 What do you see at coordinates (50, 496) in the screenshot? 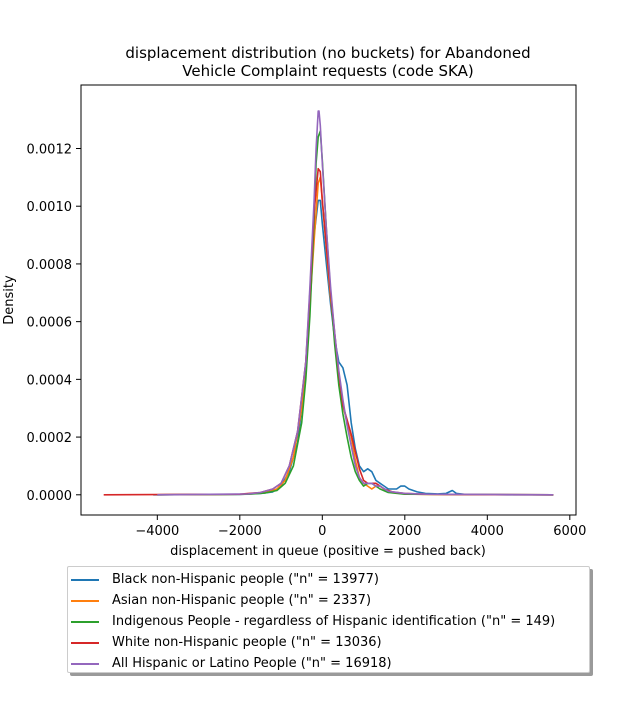
I see `y-tick-label: 0.0000` at bounding box center [50, 496].